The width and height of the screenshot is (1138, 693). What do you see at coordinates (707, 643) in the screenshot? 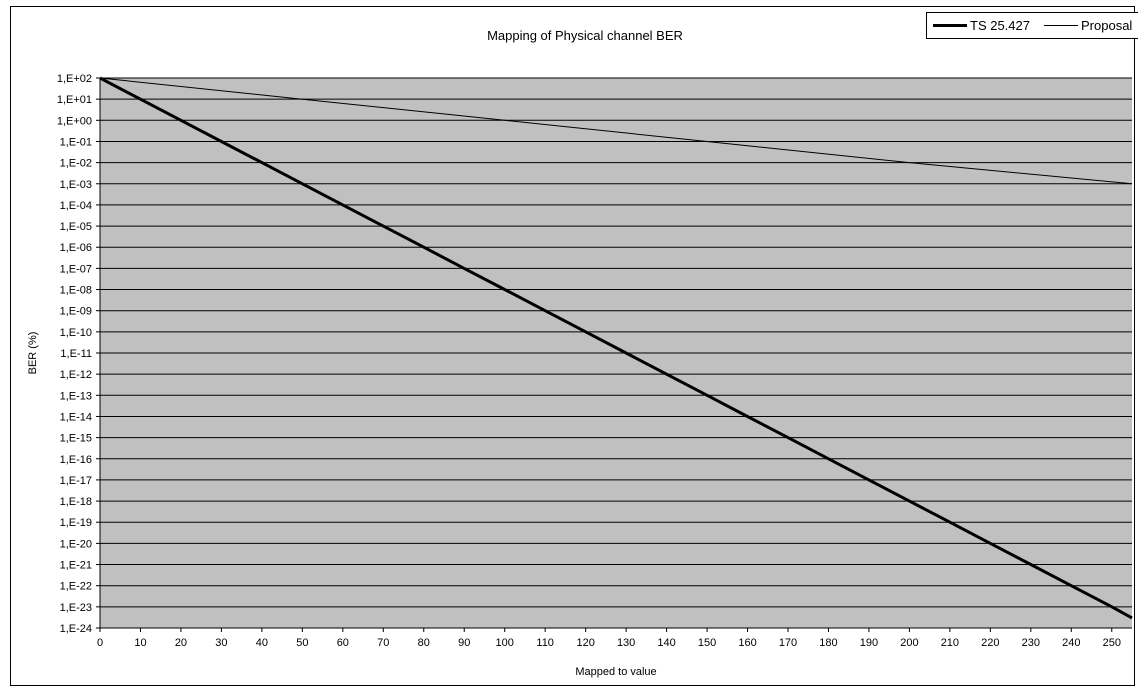
I see `x-tick-label: 150` at bounding box center [707, 643].